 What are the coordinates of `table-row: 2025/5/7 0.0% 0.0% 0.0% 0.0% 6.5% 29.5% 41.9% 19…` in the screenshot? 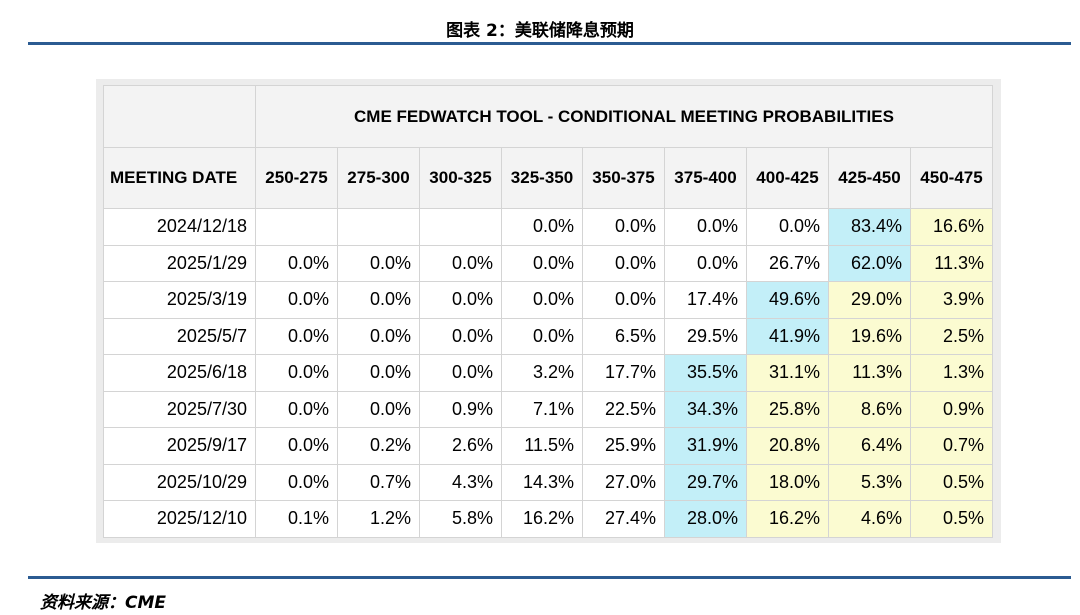 It's located at (548, 336).